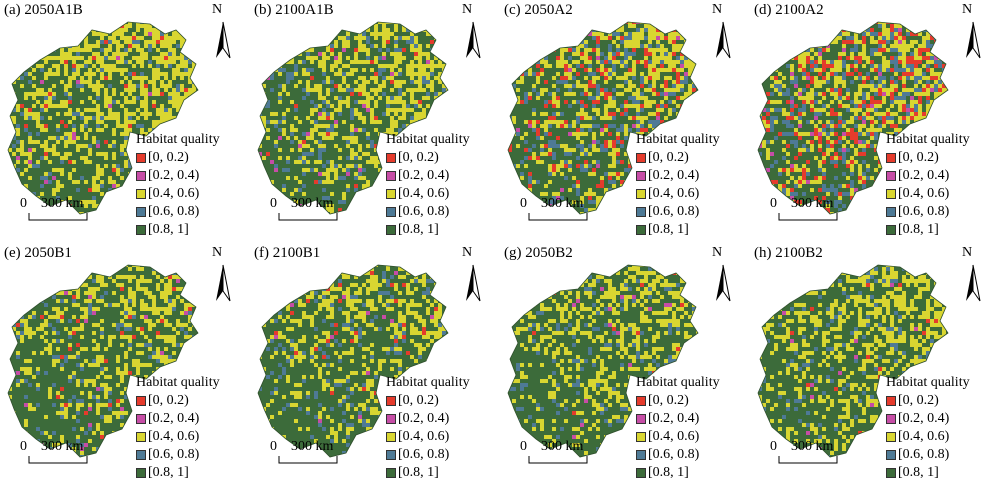  Describe the element at coordinates (38, 253) in the screenshot. I see `panel-title: (e) 2050B1` at that location.